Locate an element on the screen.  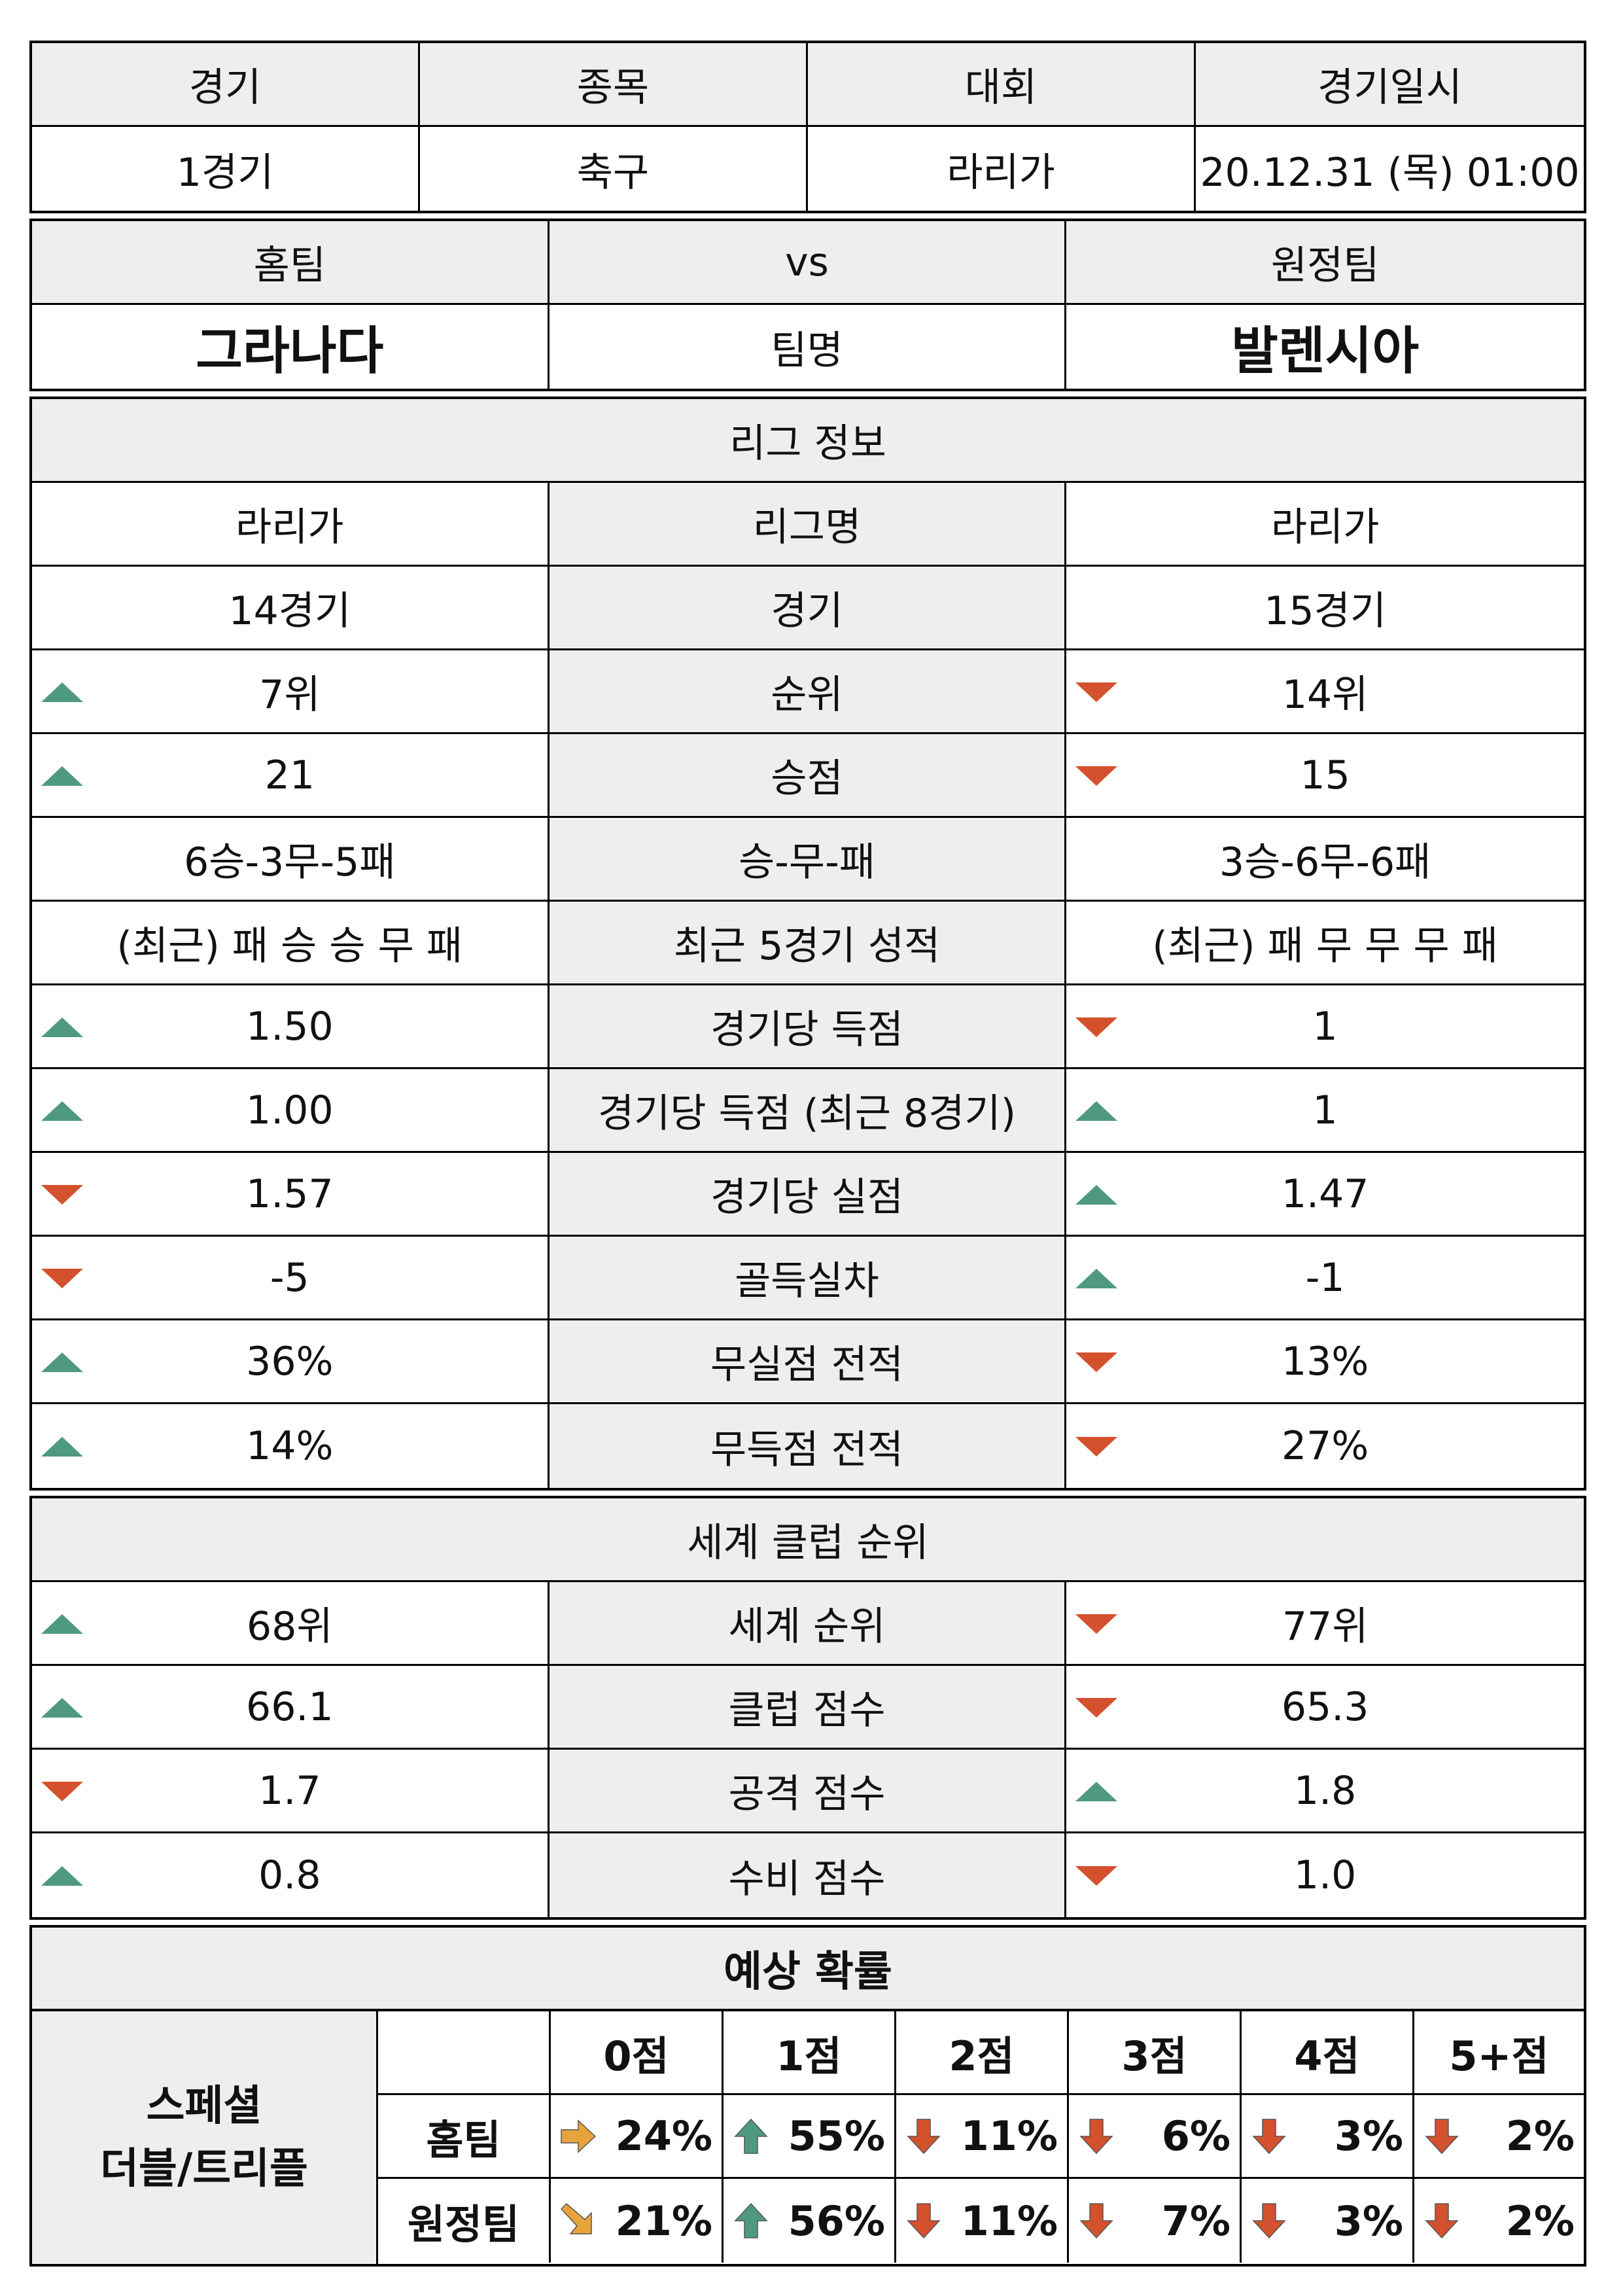
teams-table: 홈팀 vs 원정팀 그라나다 팀명 발렌시아 is located at coordinates (807, 305).